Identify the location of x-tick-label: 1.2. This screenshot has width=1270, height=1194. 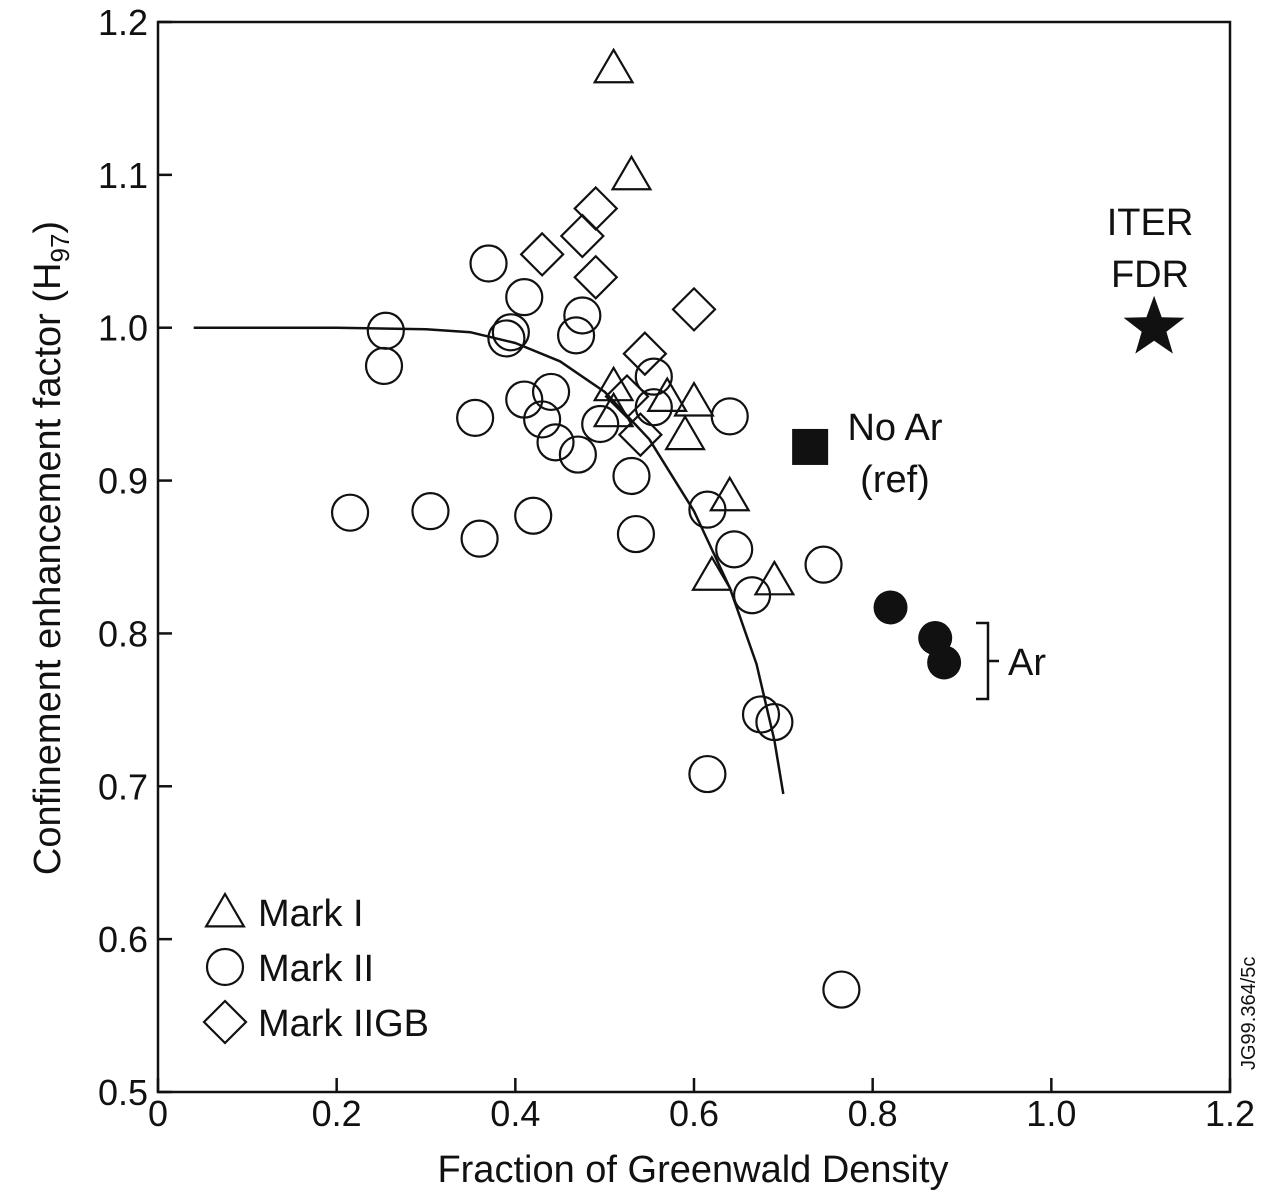
(1230, 1113).